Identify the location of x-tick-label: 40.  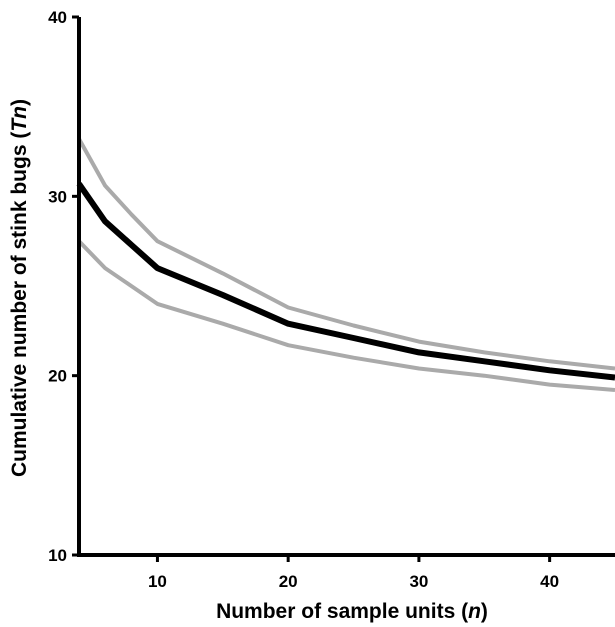
(549, 581).